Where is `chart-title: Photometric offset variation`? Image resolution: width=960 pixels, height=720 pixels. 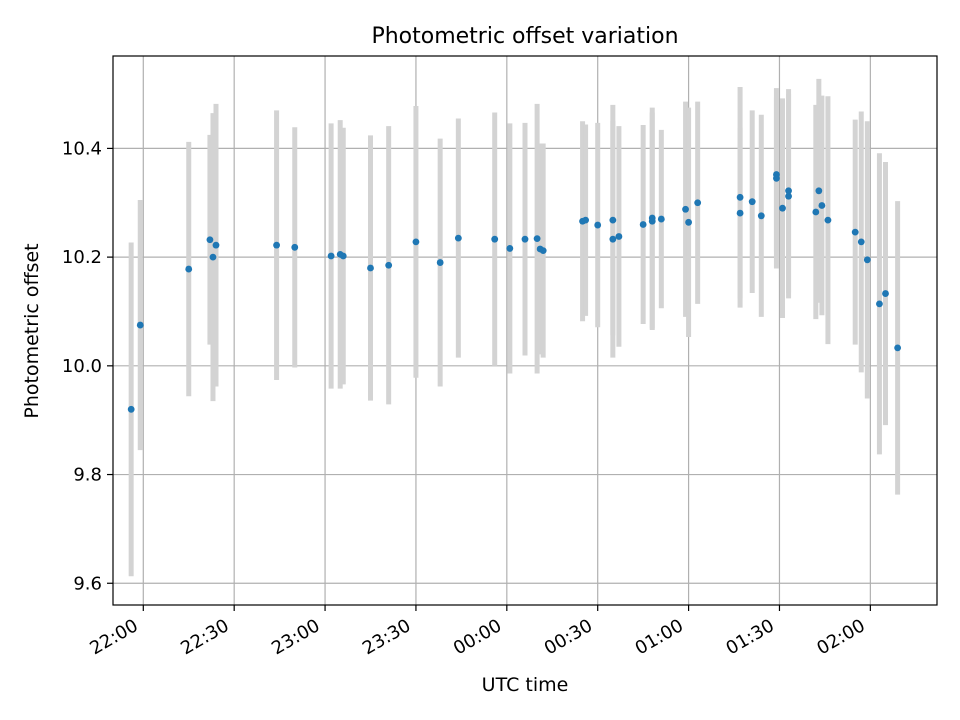
chart-title: Photometric offset variation is located at coordinates (524, 36).